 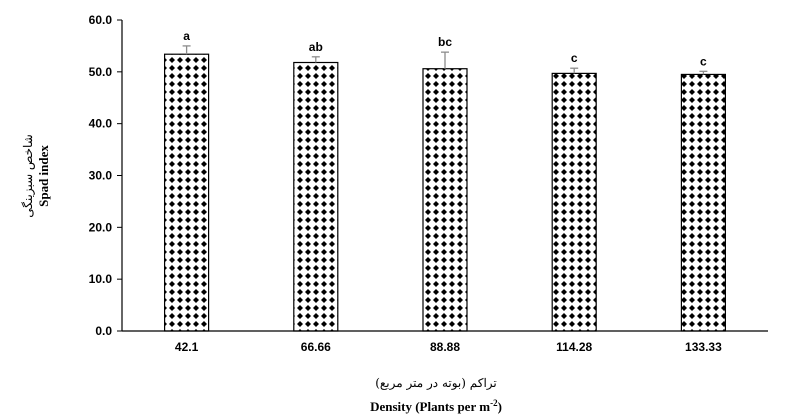 I want to click on x-tick-label: 88.88, so click(x=445, y=347).